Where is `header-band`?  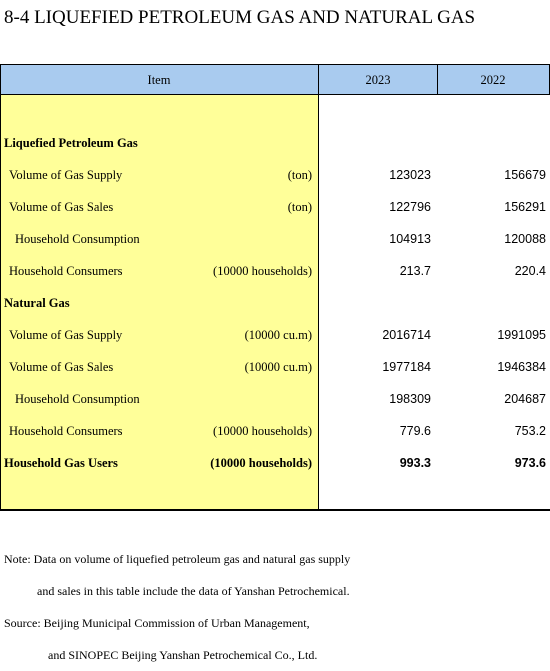
header-band is located at coordinates (275, 79).